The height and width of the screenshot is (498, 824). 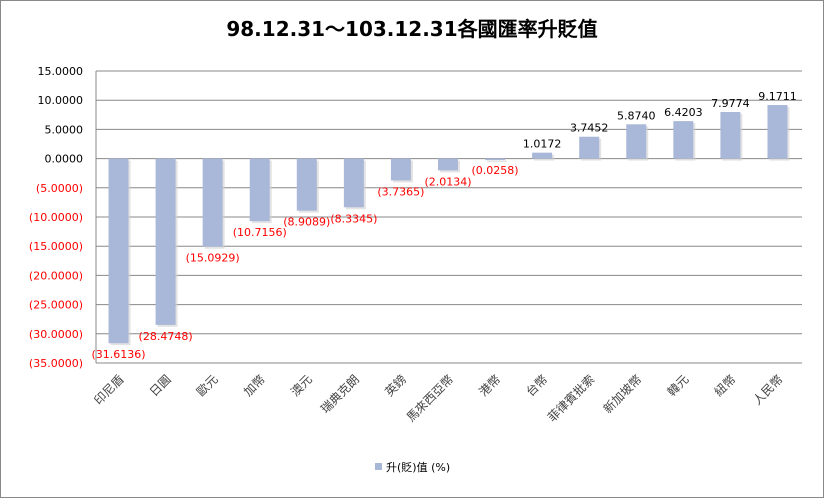 I want to click on data-label: 7.9774, so click(x=730, y=103).